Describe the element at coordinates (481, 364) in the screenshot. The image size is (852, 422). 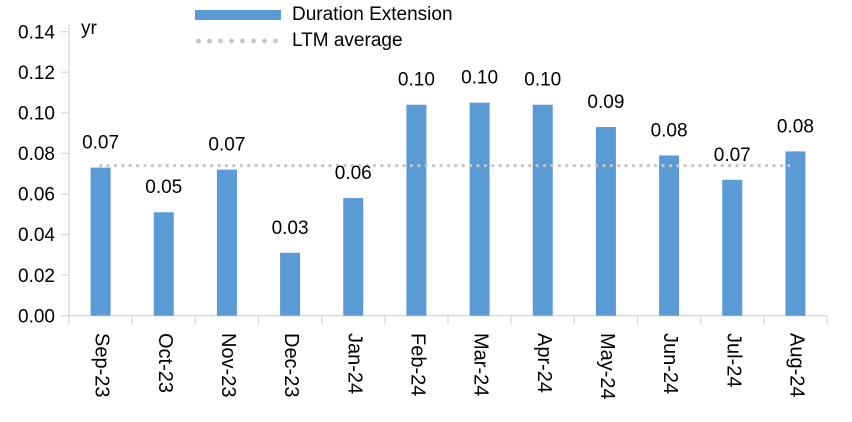
I see `x-axis-category-label: Mar-24` at that location.